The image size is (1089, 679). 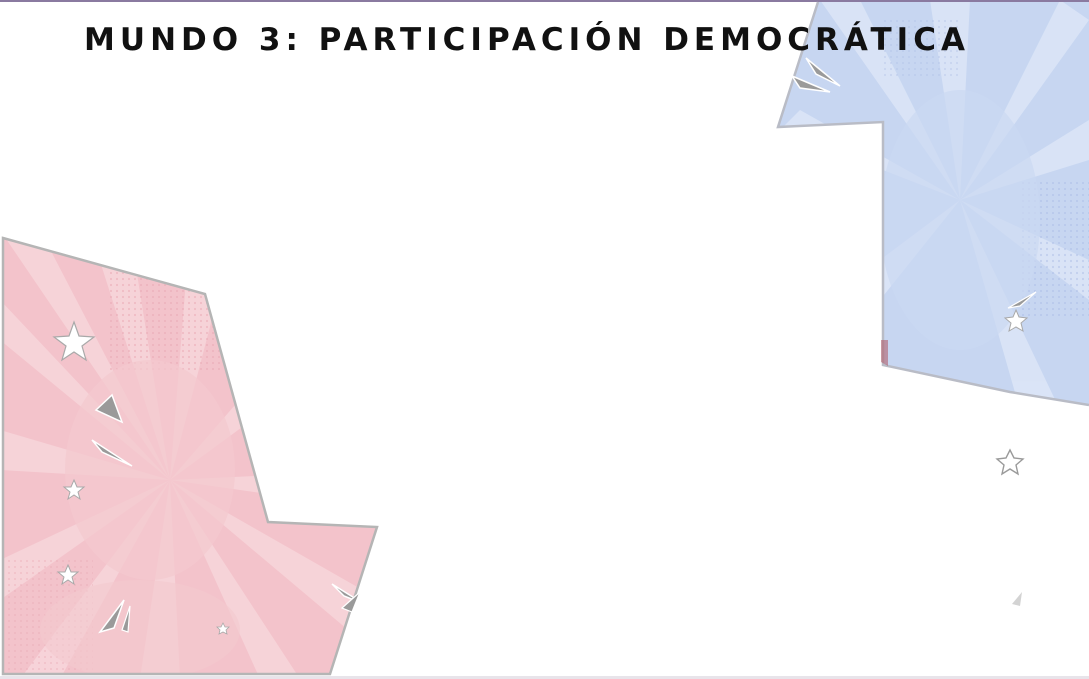 I want to click on slide-title: MUNDO 3: PARTICIPACIÓN DEMOCRÁTICA, so click(x=527, y=40).